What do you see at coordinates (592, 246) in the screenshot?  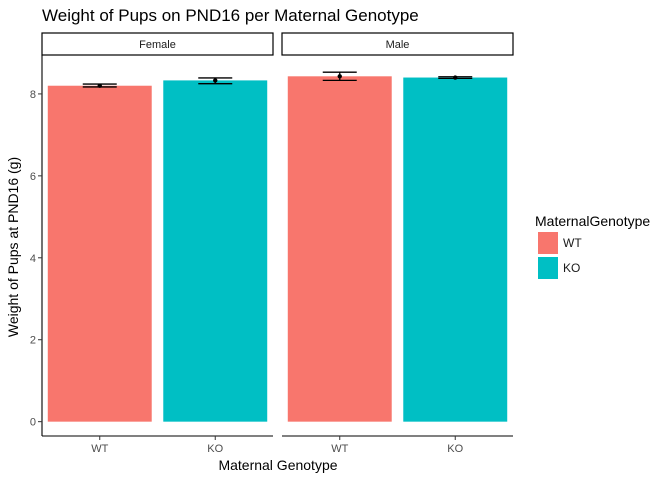 I see `legend: MaternalGenotype WT KO` at bounding box center [592, 246].